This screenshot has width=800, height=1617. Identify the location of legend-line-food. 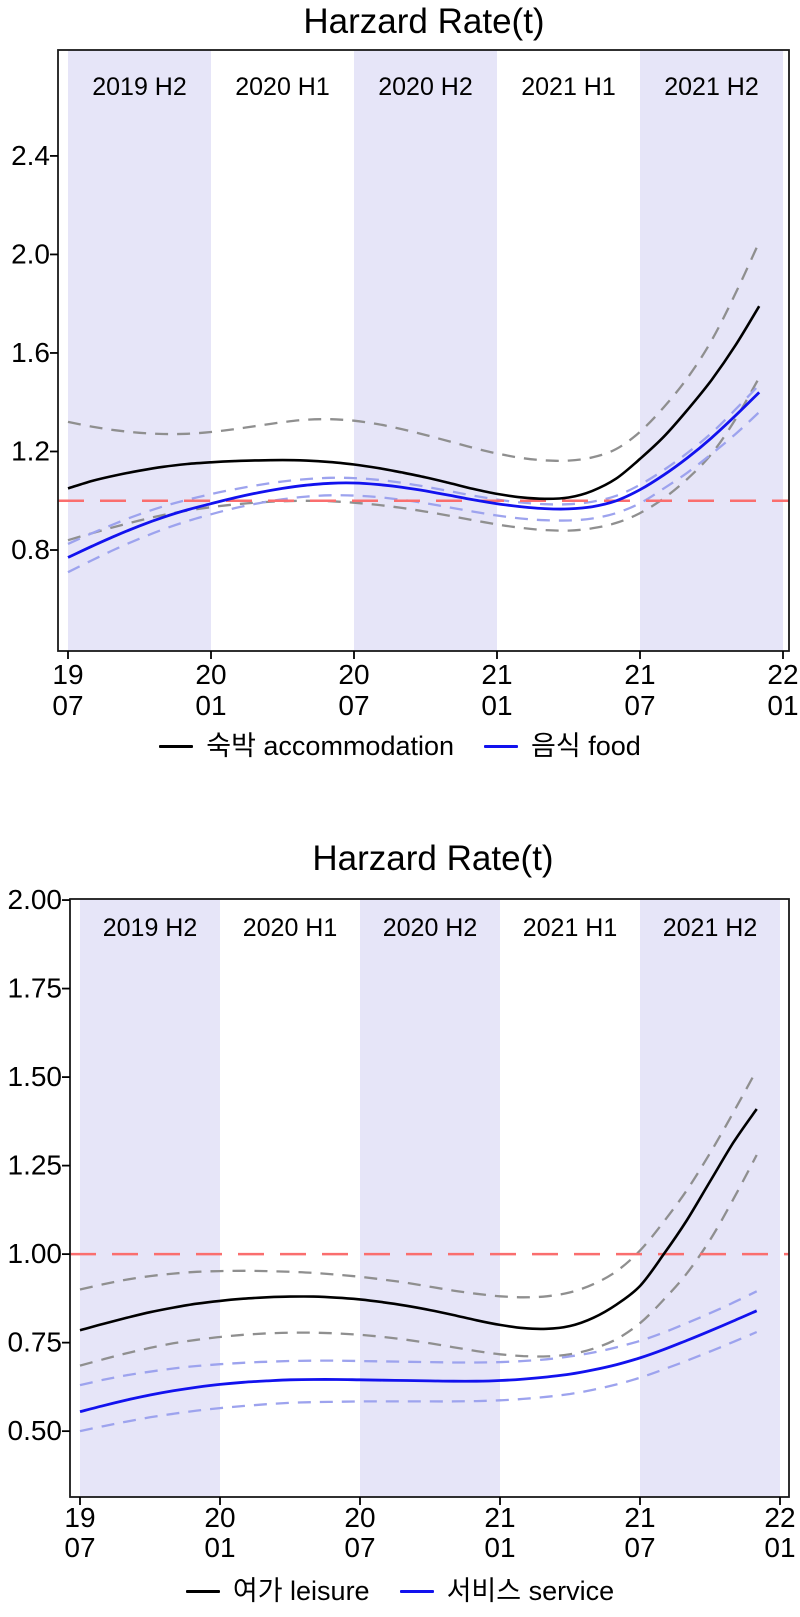
(501, 746).